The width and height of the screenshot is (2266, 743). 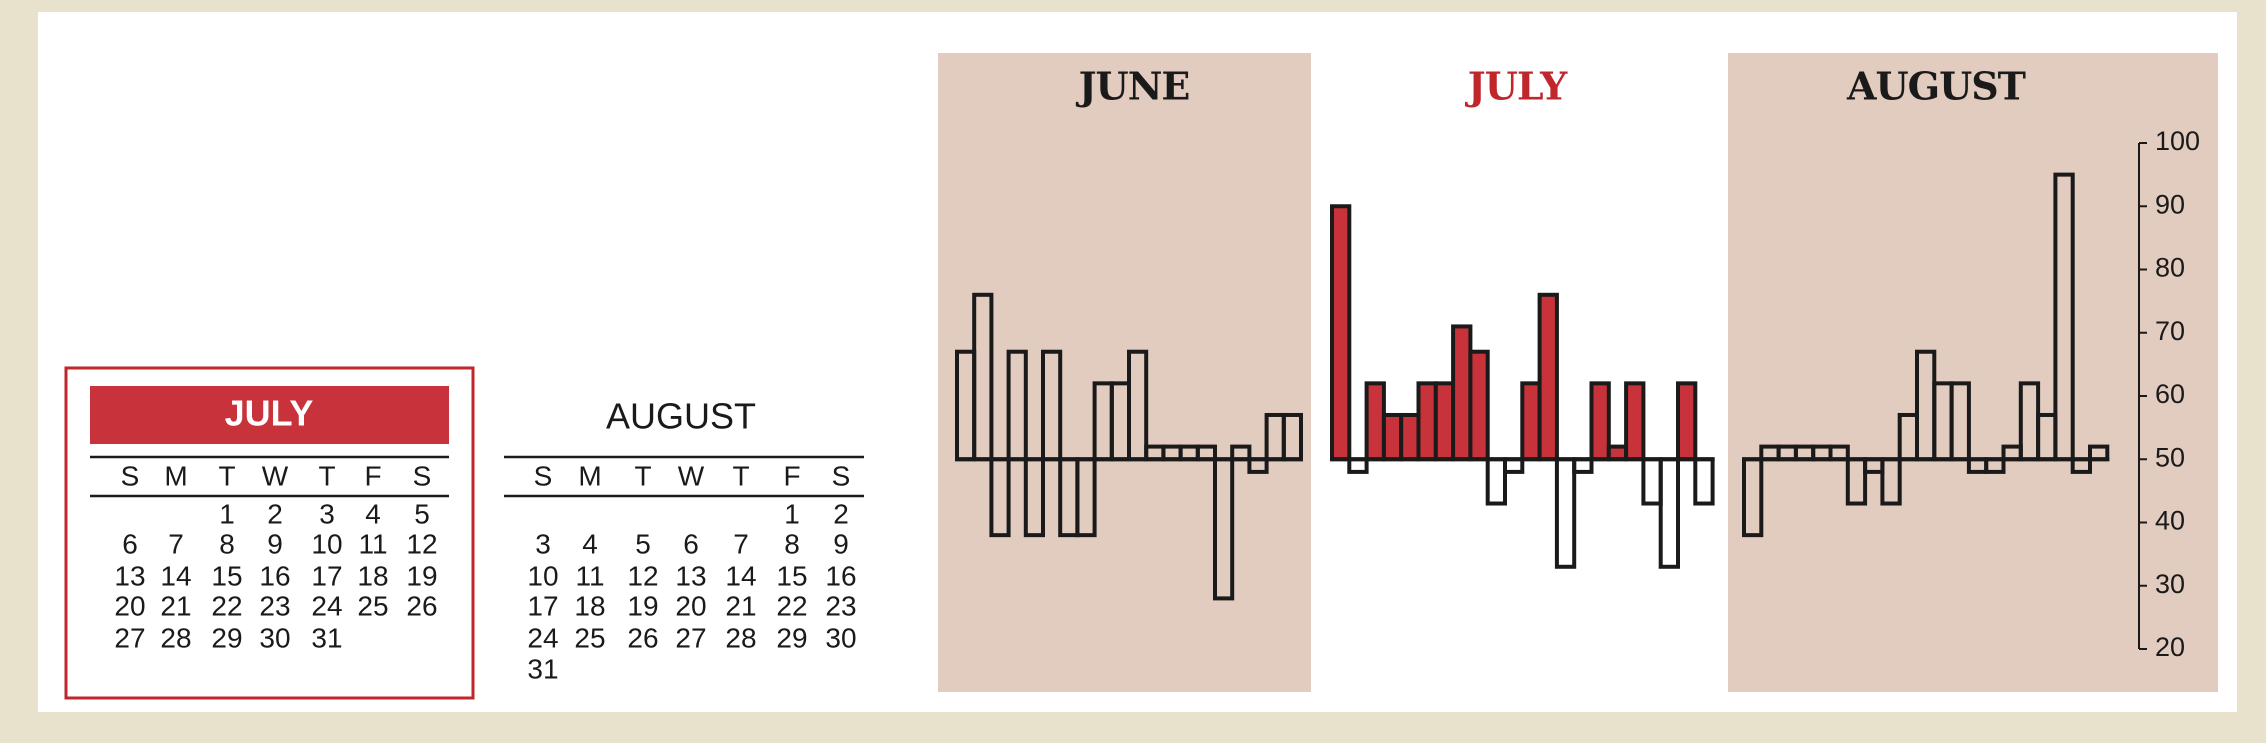 I want to click on y-tick-label: 80, so click(x=2170, y=268).